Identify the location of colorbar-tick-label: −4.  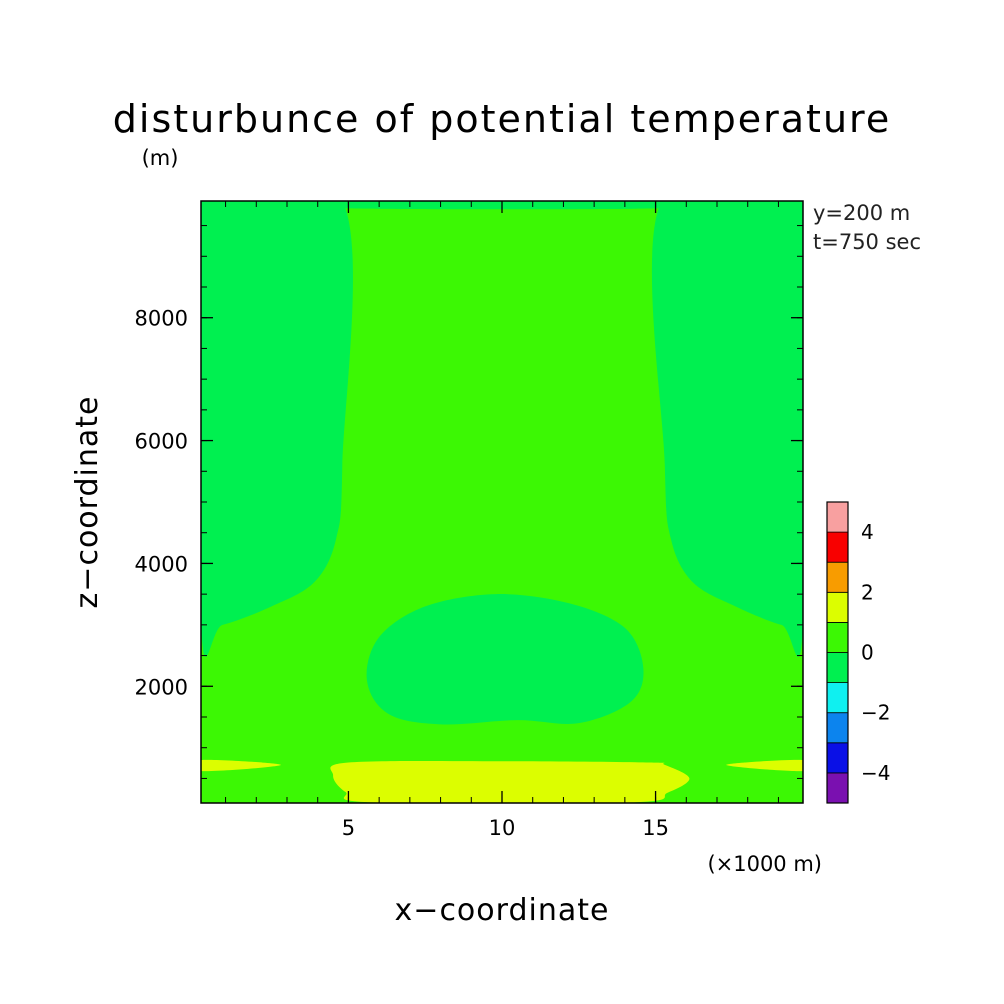
(875, 773).